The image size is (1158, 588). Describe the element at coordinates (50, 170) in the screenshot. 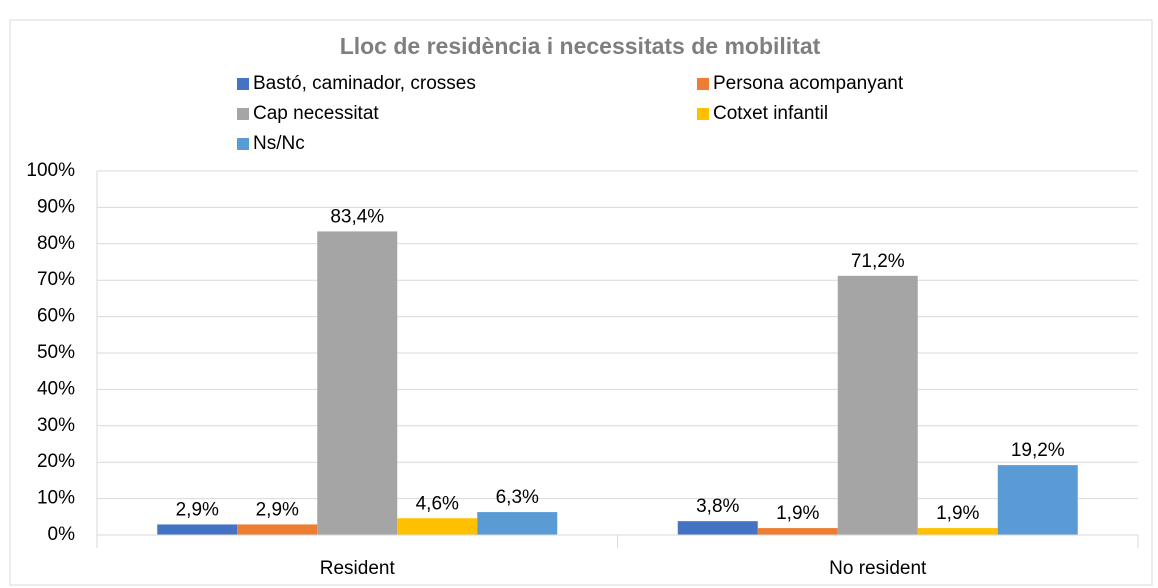

I see `y-tick-label: 100%` at that location.